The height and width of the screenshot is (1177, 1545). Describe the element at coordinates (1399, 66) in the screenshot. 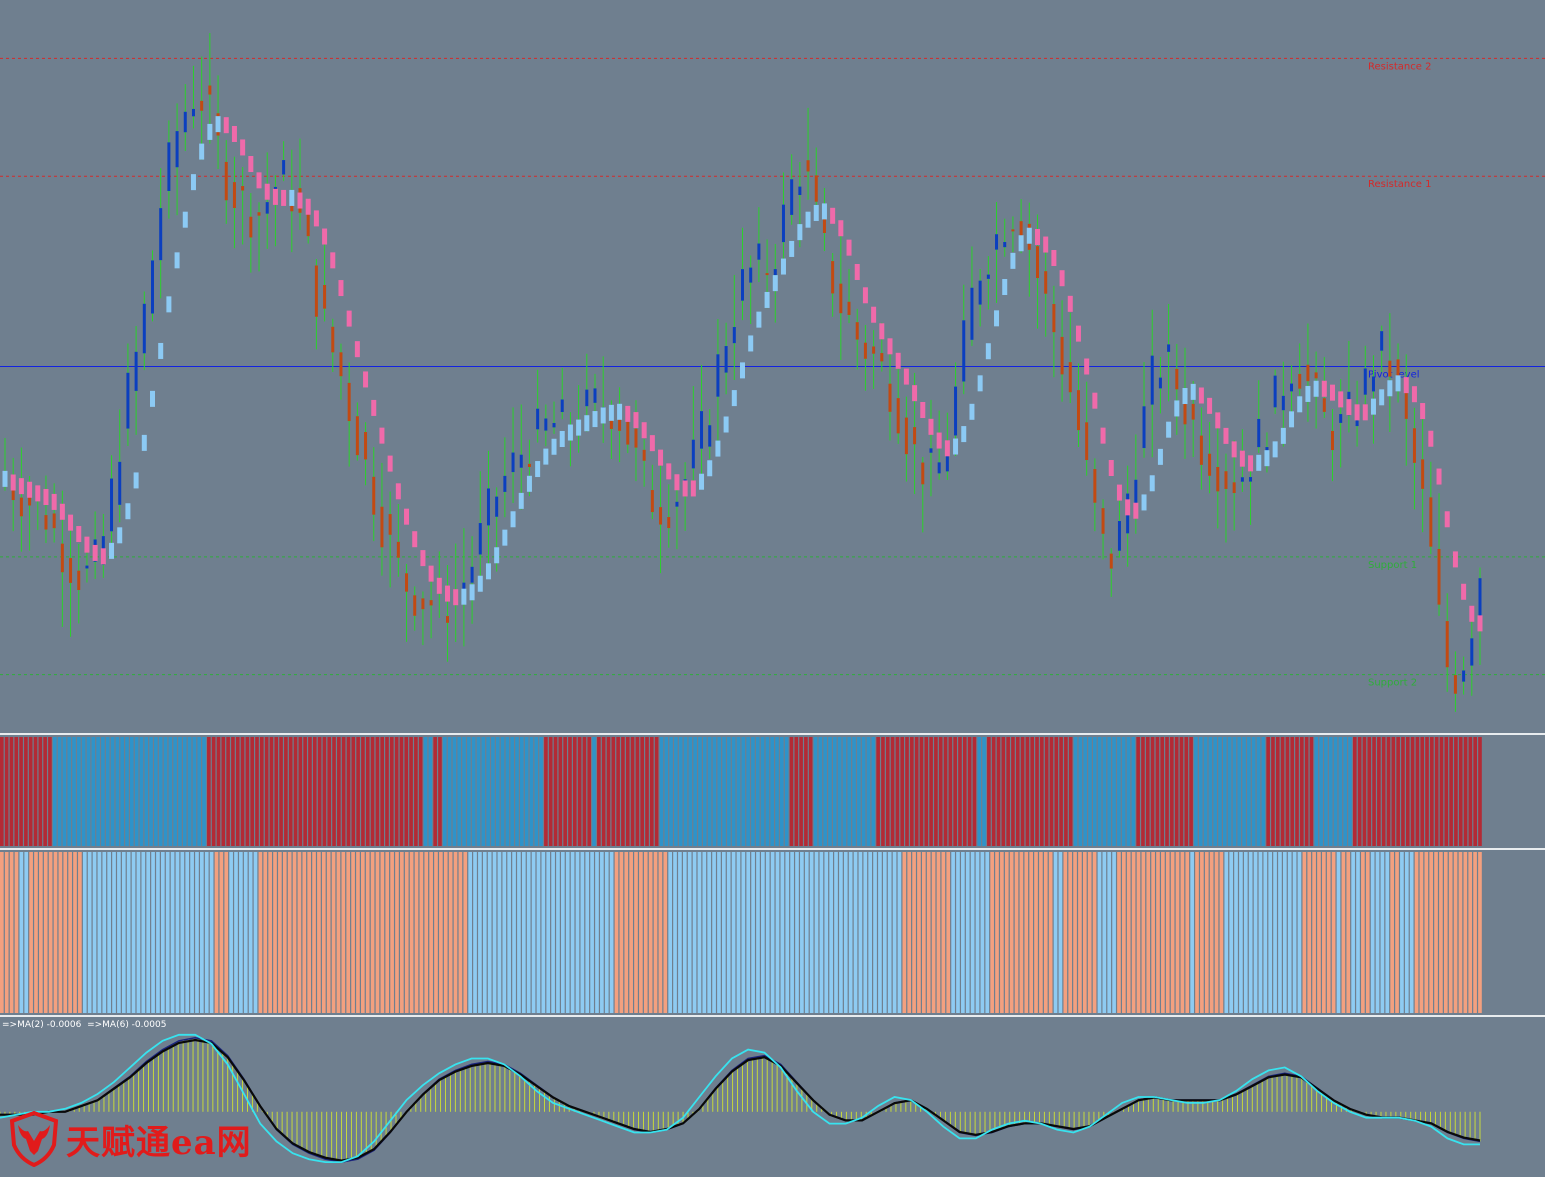

I see `resistance-2-label: Resistance 2` at that location.